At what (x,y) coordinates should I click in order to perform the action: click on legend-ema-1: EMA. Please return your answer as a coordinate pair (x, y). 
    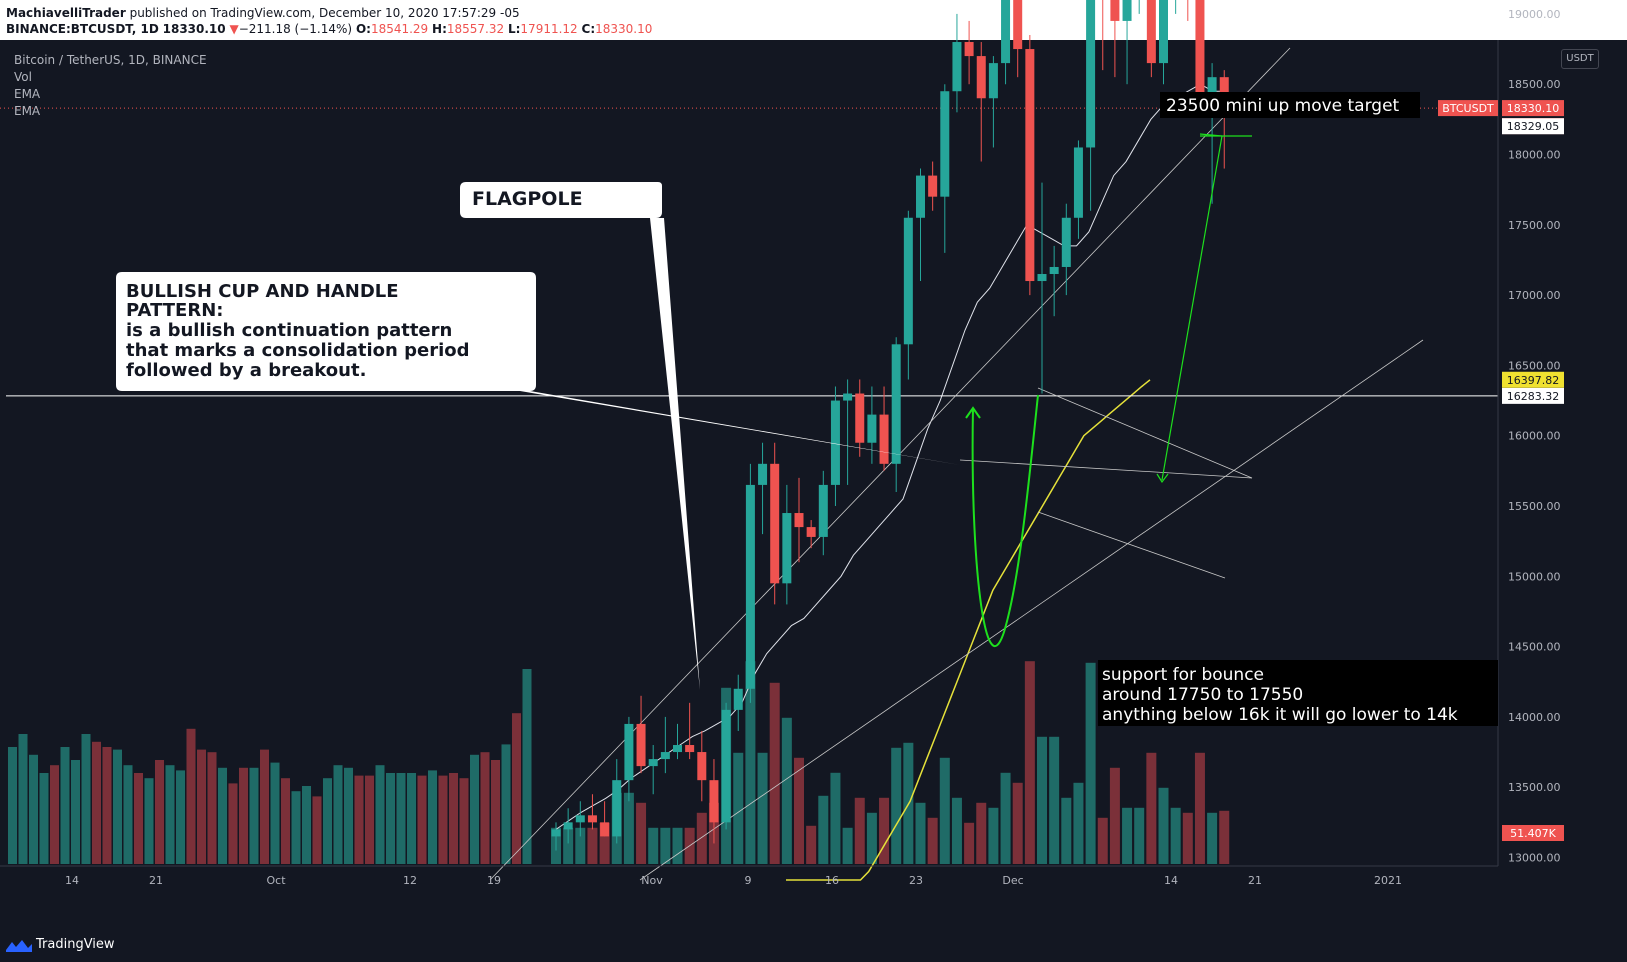
    Looking at the image, I should click on (27, 94).